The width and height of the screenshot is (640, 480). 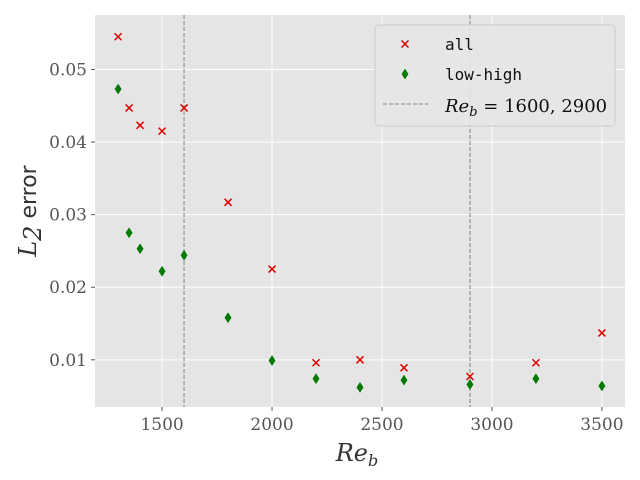 I want to click on legend-marker-all, so click(x=405, y=44).